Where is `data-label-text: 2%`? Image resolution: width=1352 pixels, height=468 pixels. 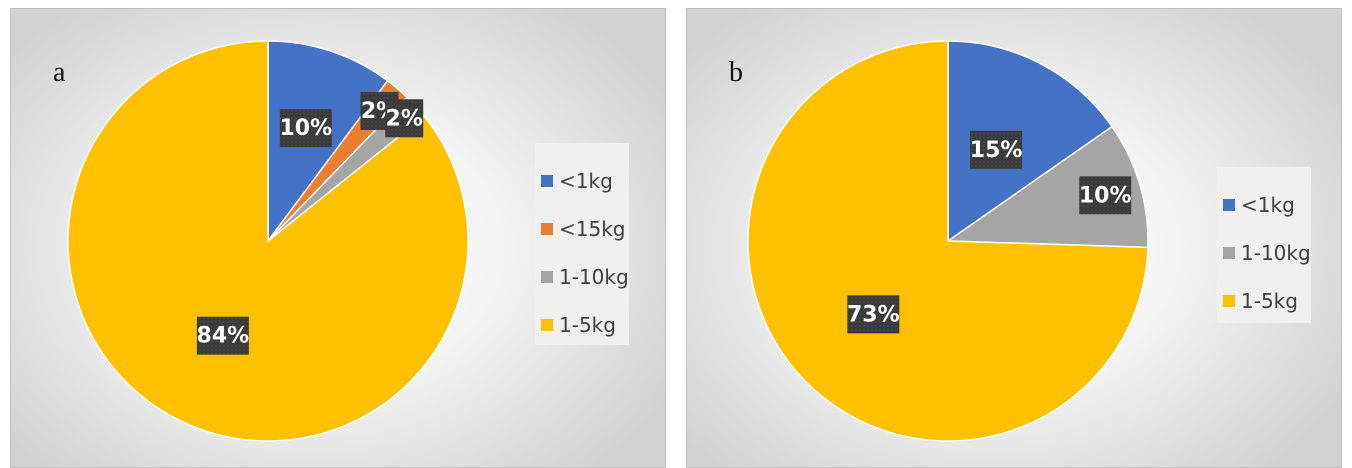 data-label-text: 2% is located at coordinates (404, 118).